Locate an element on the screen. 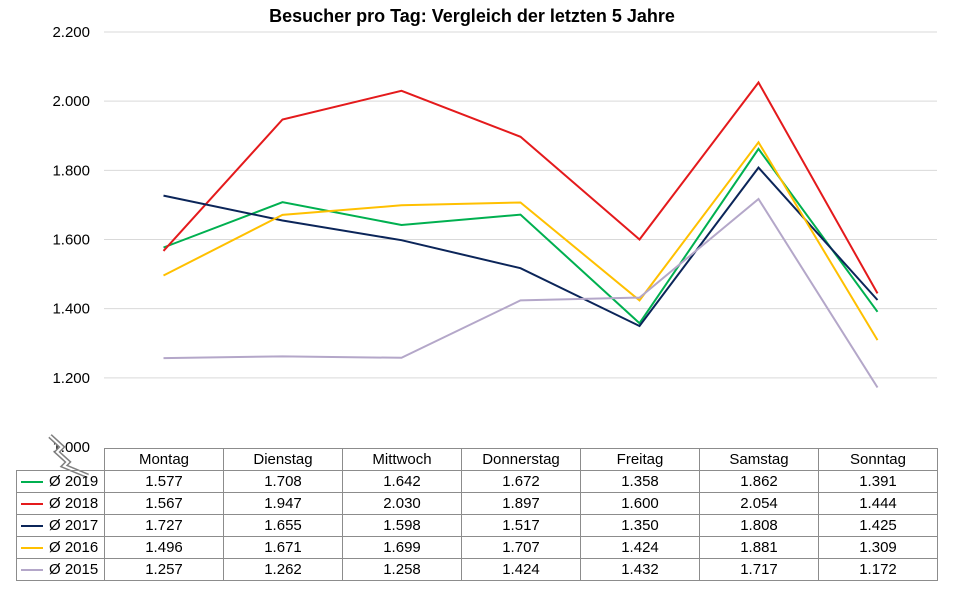 The height and width of the screenshot is (590, 955). series-name: Ø 2018 is located at coordinates (74, 503).